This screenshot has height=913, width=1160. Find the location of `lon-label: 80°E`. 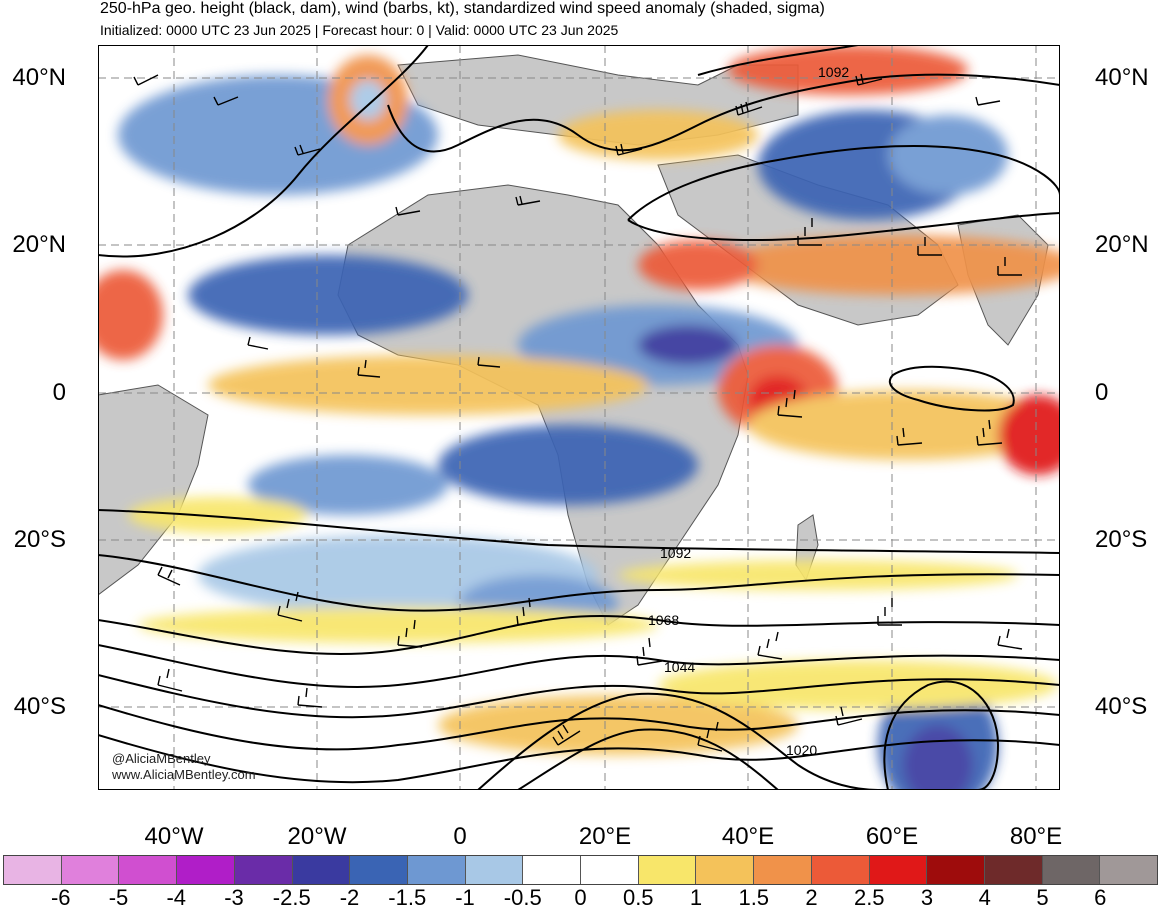

lon-label: 80°E is located at coordinates (1036, 836).